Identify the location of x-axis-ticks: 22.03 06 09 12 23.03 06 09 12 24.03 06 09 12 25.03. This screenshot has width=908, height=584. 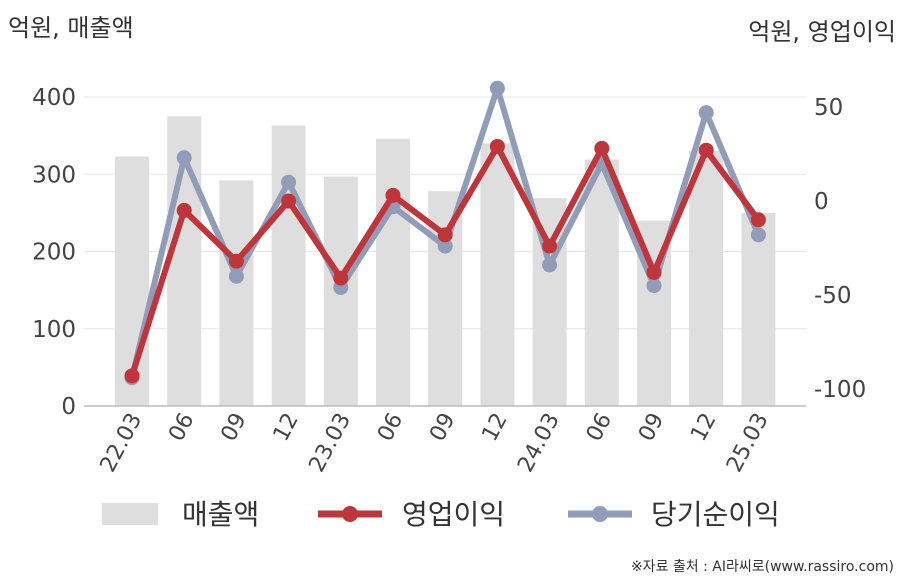
(435, 442).